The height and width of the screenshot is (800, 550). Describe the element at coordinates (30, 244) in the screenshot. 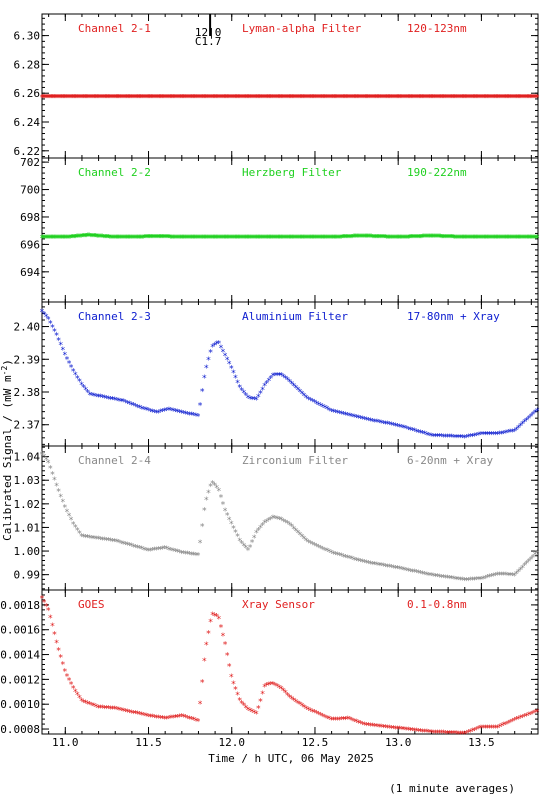

I see `y-tick-label: 696` at that location.